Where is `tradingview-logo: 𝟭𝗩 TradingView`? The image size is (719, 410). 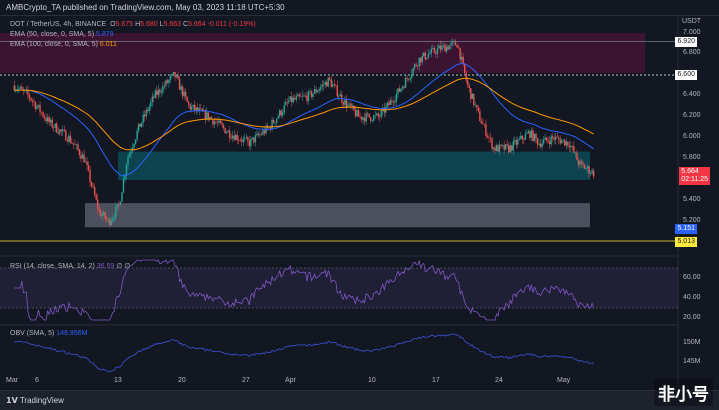 tradingview-logo: 𝟭𝗩 TradingView is located at coordinates (35, 400).